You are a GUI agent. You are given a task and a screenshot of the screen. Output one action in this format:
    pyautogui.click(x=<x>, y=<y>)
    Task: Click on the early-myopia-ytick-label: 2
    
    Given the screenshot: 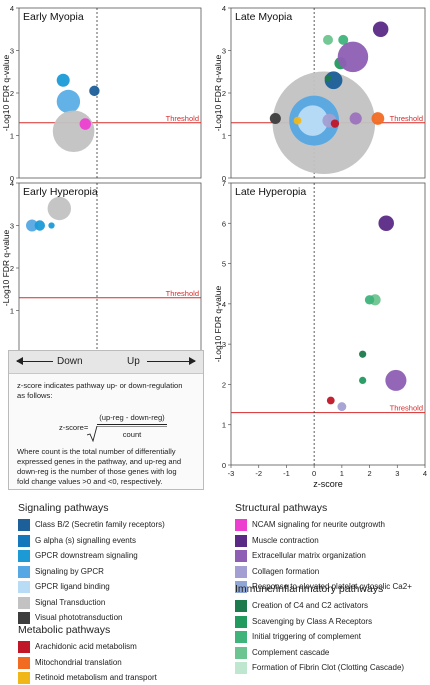 What is the action you would take?
    pyautogui.click(x=12, y=93)
    